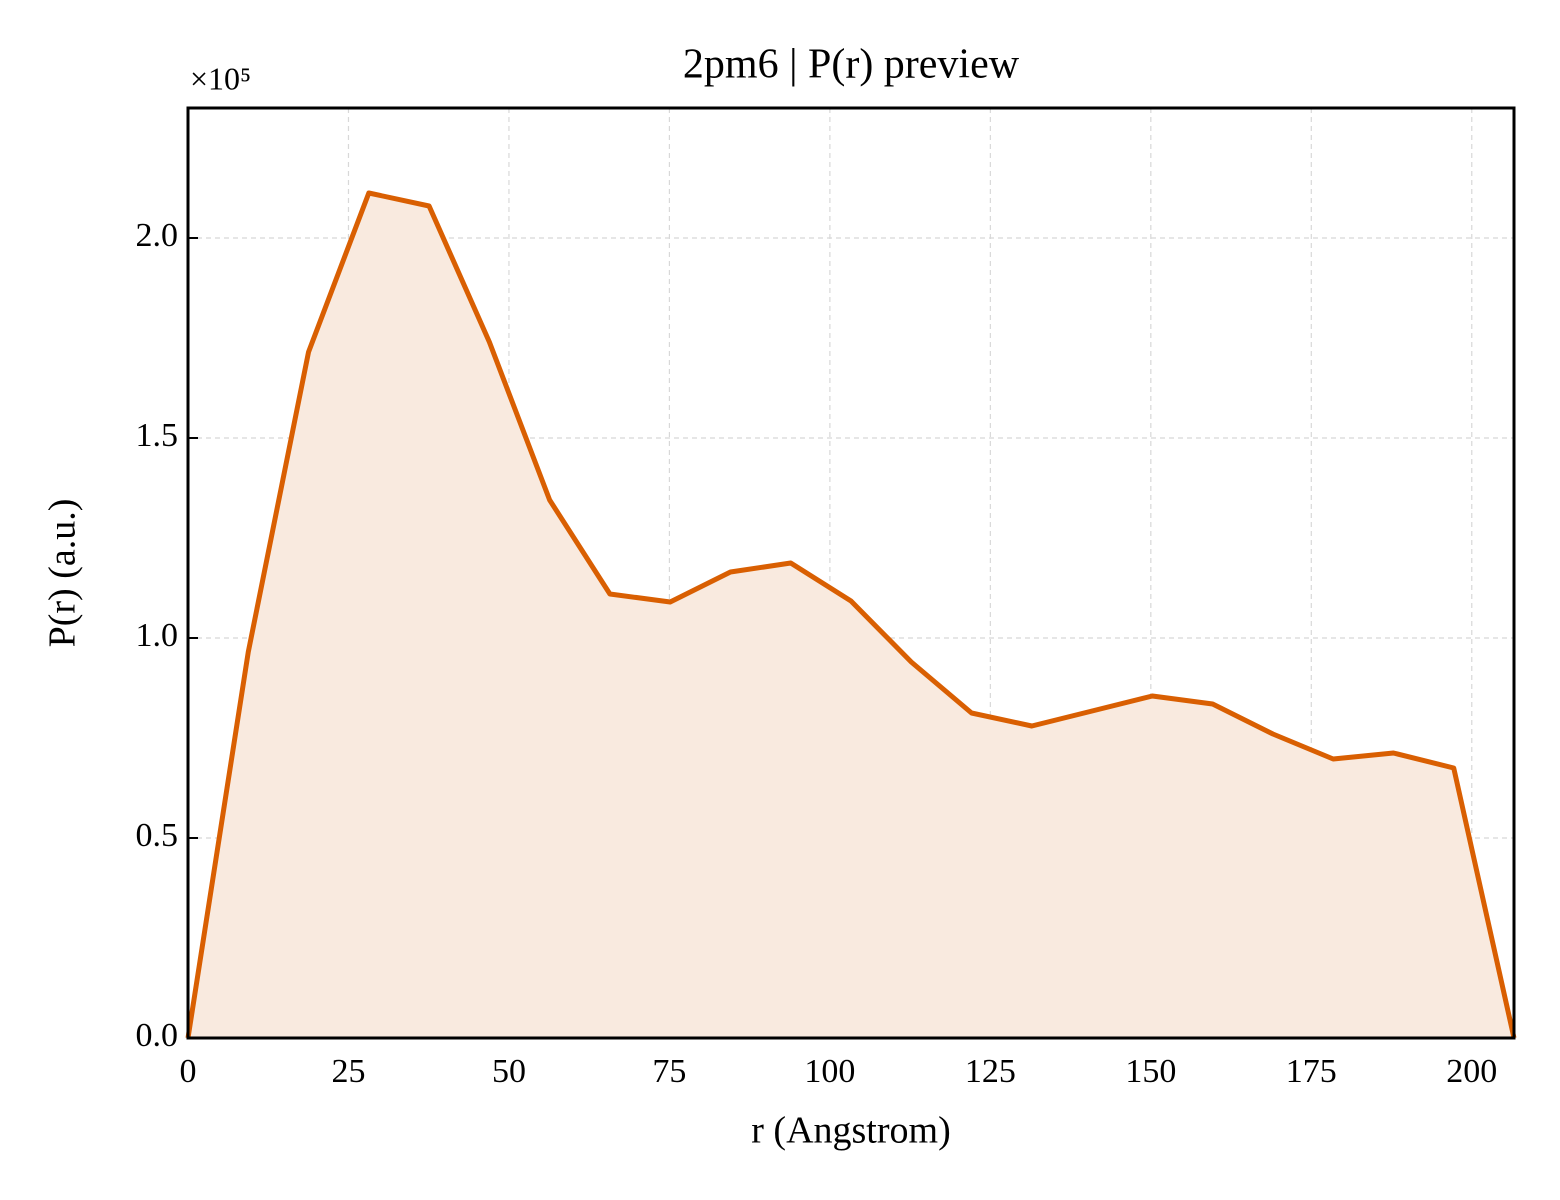 This screenshot has height=1200, width=1560. Describe the element at coordinates (157, 1035) in the screenshot. I see `y-tick-label: 0.0` at that location.